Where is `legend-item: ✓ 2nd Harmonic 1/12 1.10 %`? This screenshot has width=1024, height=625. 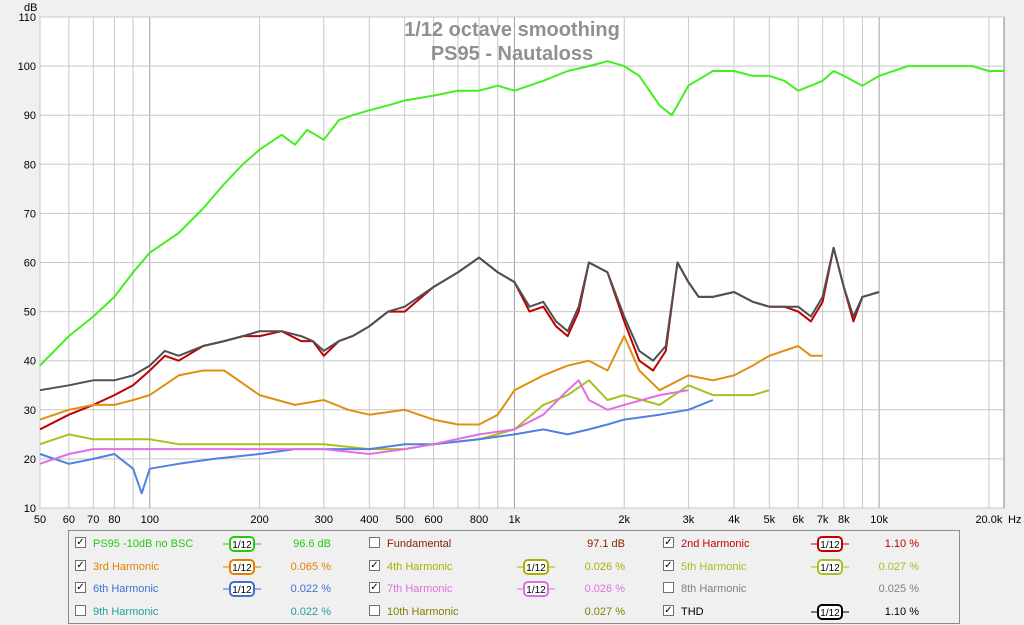
legend-item: ✓ 2nd Harmonic 1/12 1.10 % is located at coordinates (808, 544).